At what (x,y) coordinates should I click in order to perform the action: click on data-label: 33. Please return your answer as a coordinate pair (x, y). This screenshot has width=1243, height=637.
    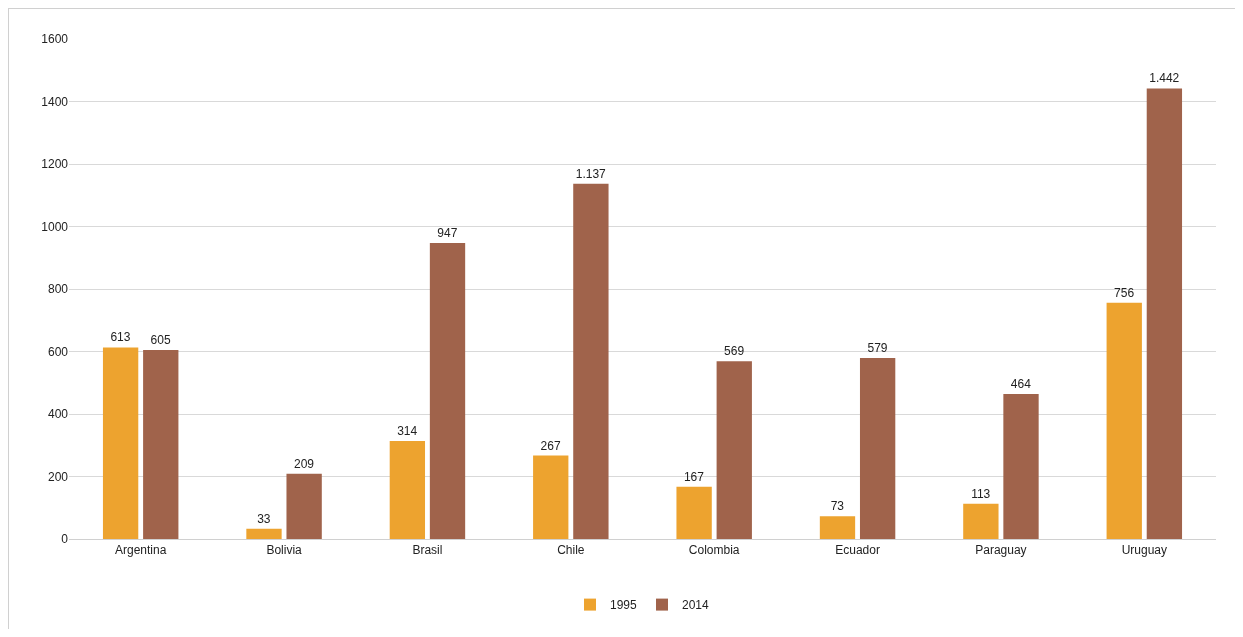
    Looking at the image, I should click on (264, 518).